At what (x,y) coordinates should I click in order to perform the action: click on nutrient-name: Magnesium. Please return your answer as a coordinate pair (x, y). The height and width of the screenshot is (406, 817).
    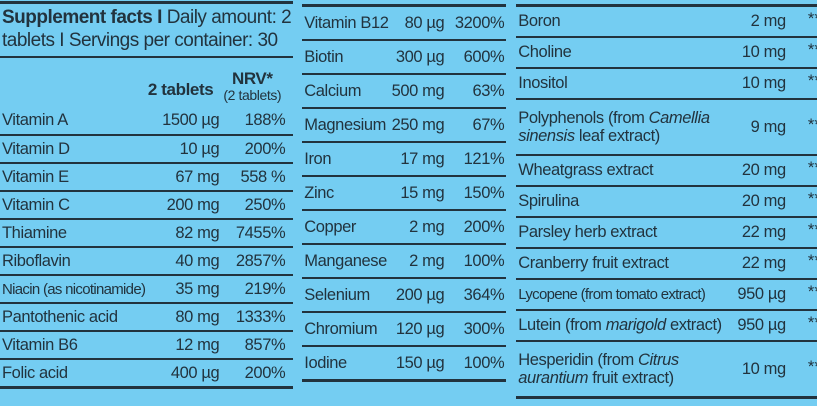
    Looking at the image, I should click on (345, 124).